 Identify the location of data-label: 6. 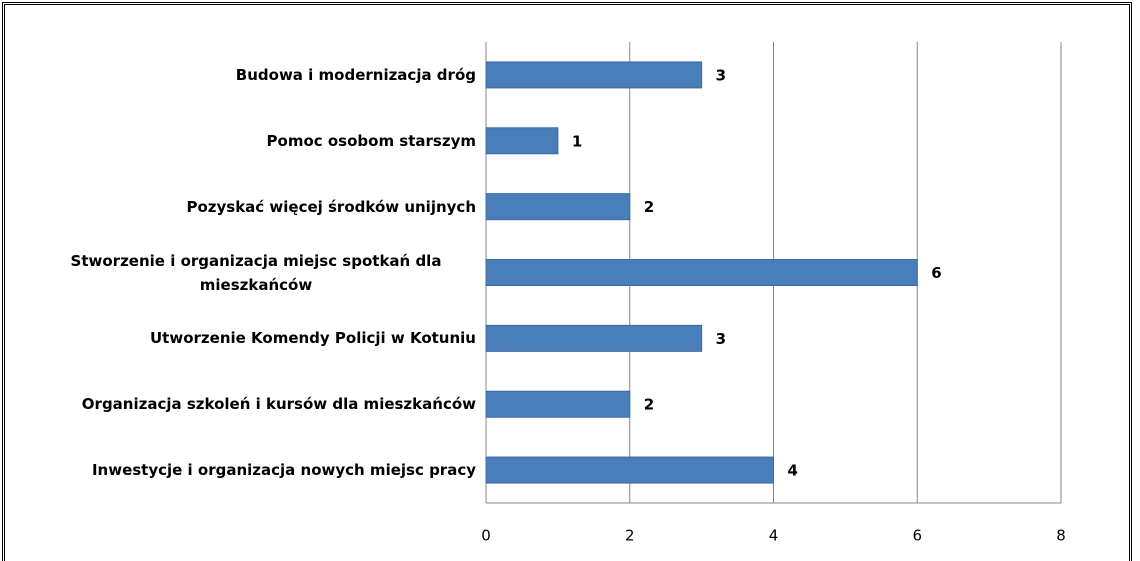
(936, 273).